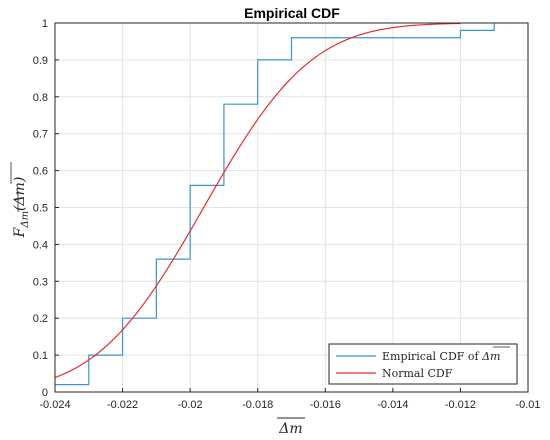  Describe the element at coordinates (45, 24) in the screenshot. I see `y-tick-label: 1` at that location.